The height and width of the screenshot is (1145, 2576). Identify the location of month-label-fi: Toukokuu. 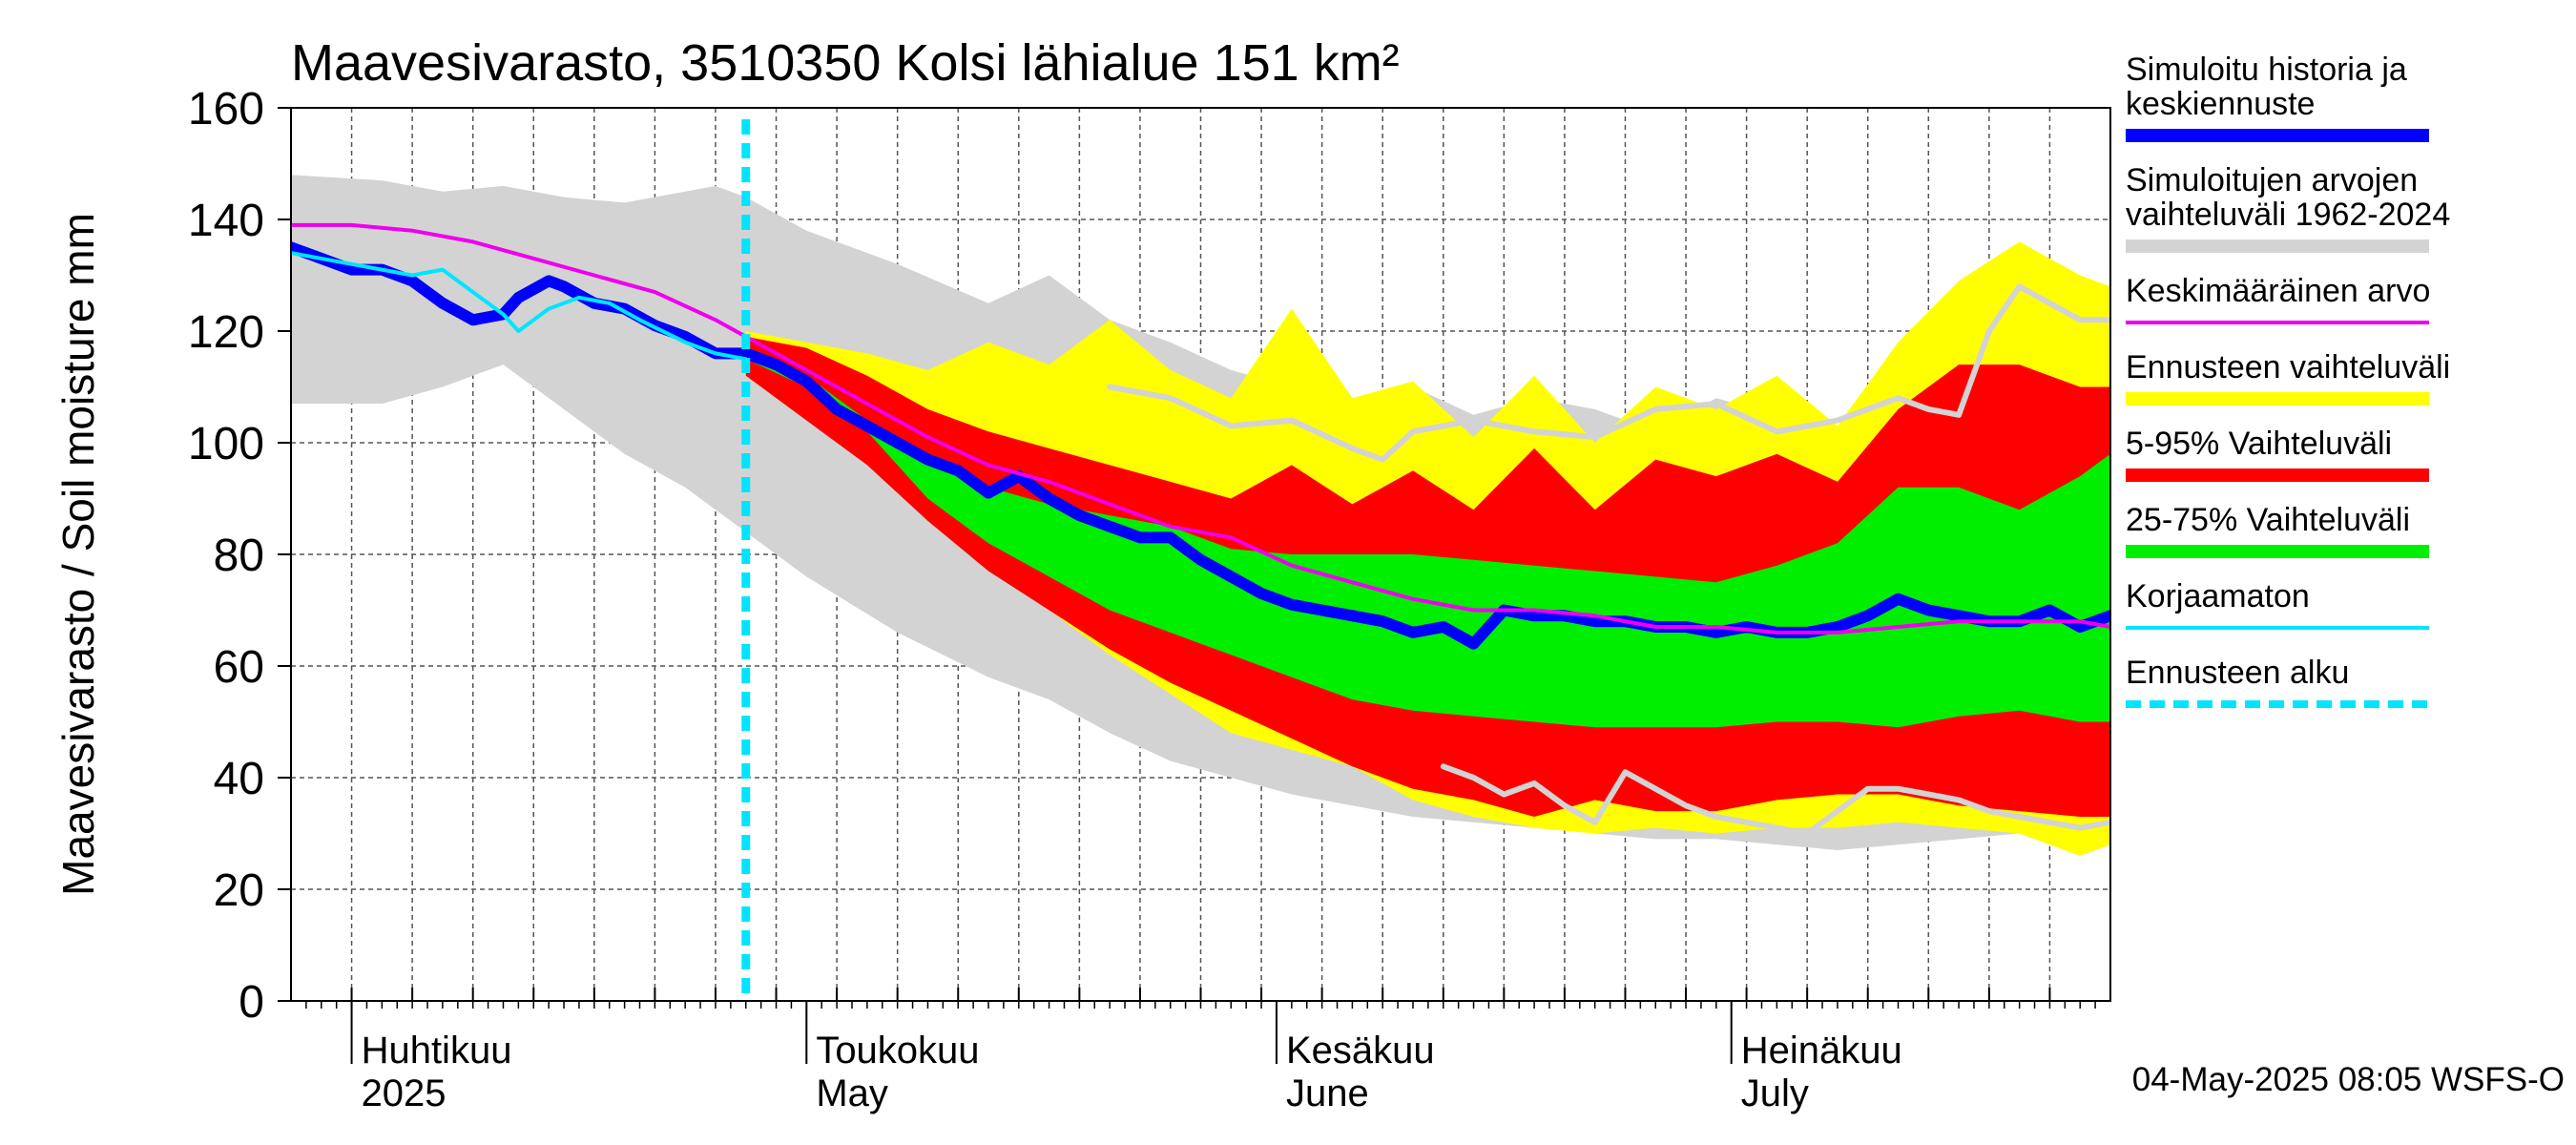
(897, 1051).